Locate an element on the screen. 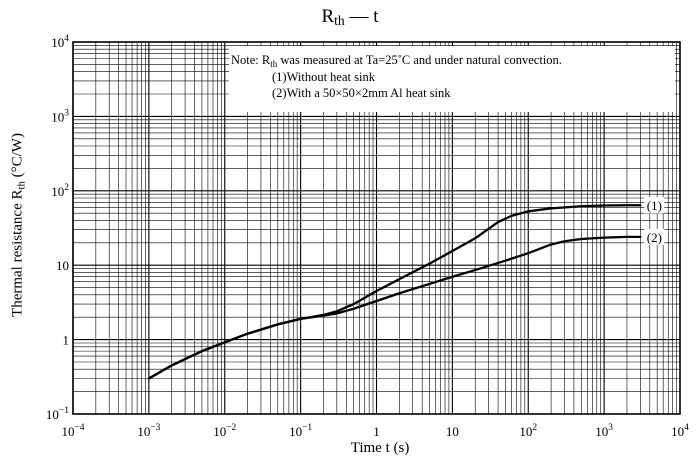 The height and width of the screenshot is (466, 700). x-tick-label-exponent: −4 is located at coordinates (79, 428).